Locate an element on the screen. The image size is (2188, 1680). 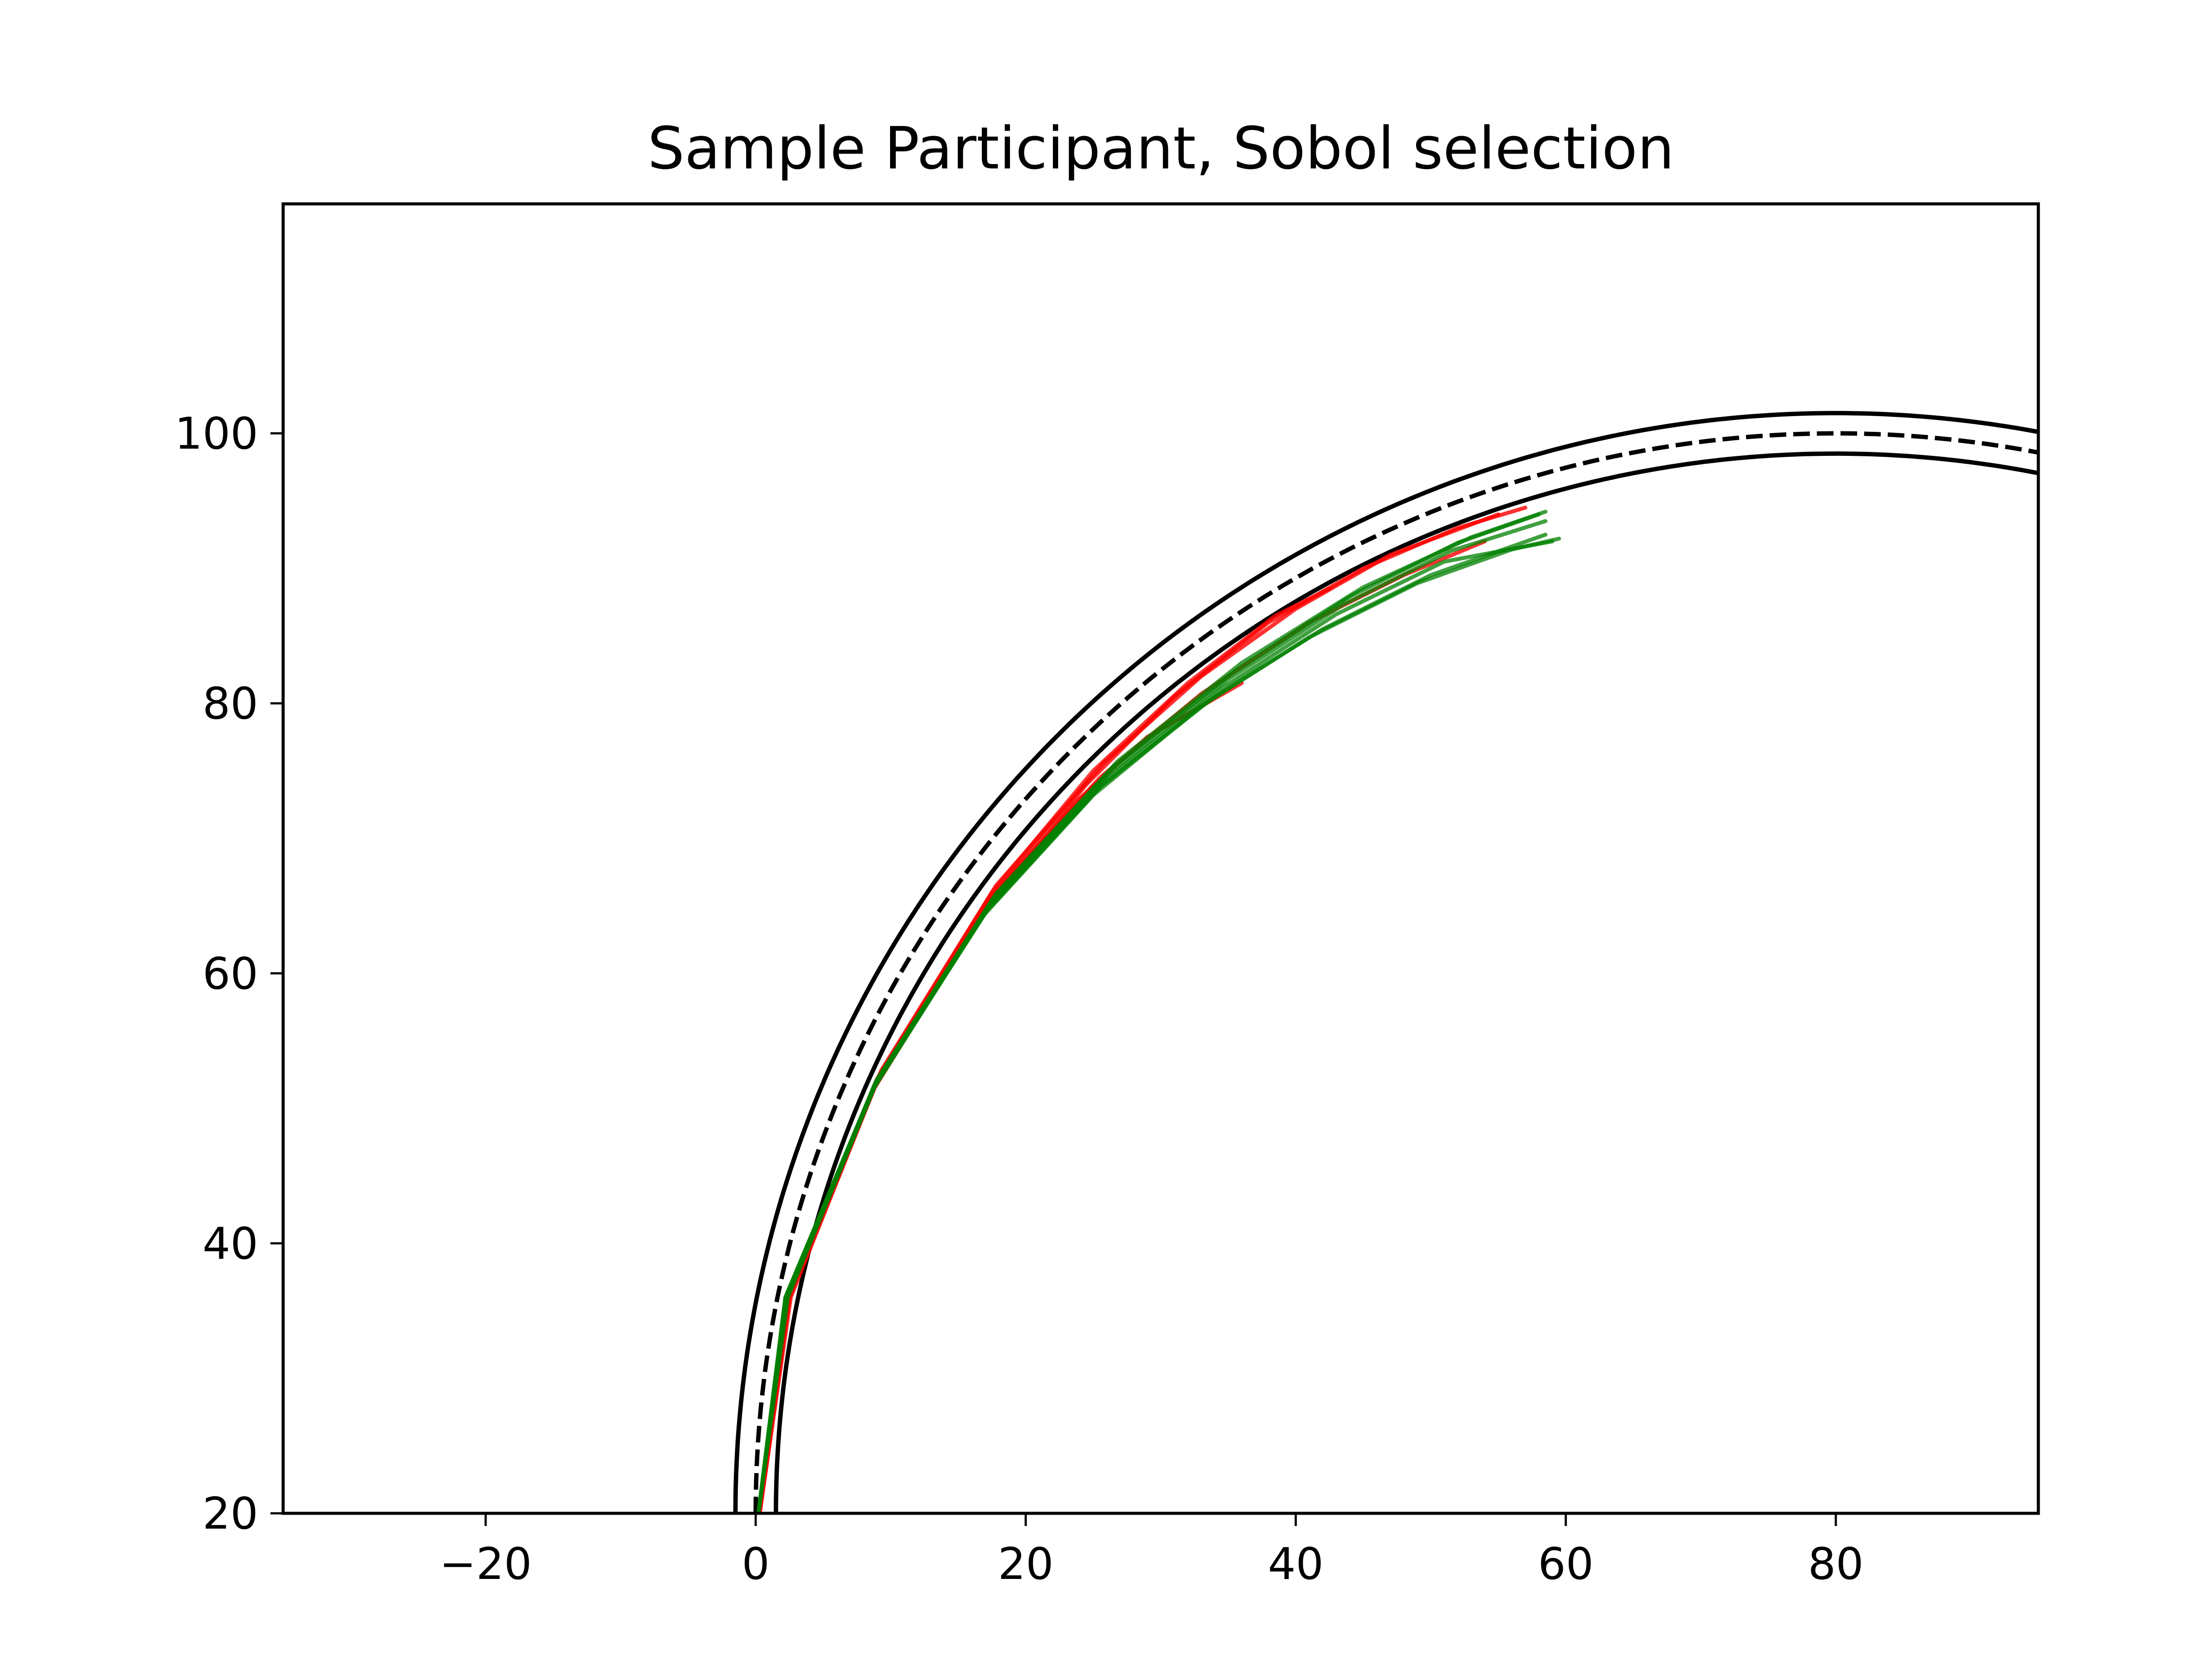
y-axis: 20 40 60 80 100 is located at coordinates (229, 973).